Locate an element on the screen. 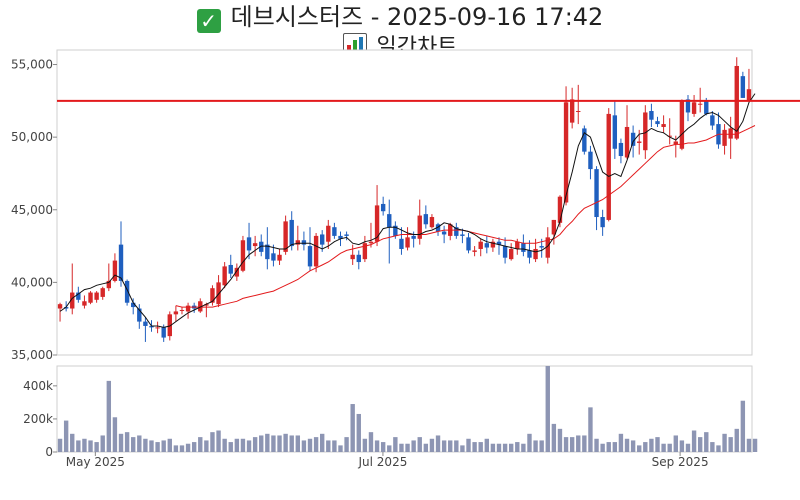 This screenshot has width=800, height=500. volume-y-tick-label: 0 is located at coordinates (49, 452).